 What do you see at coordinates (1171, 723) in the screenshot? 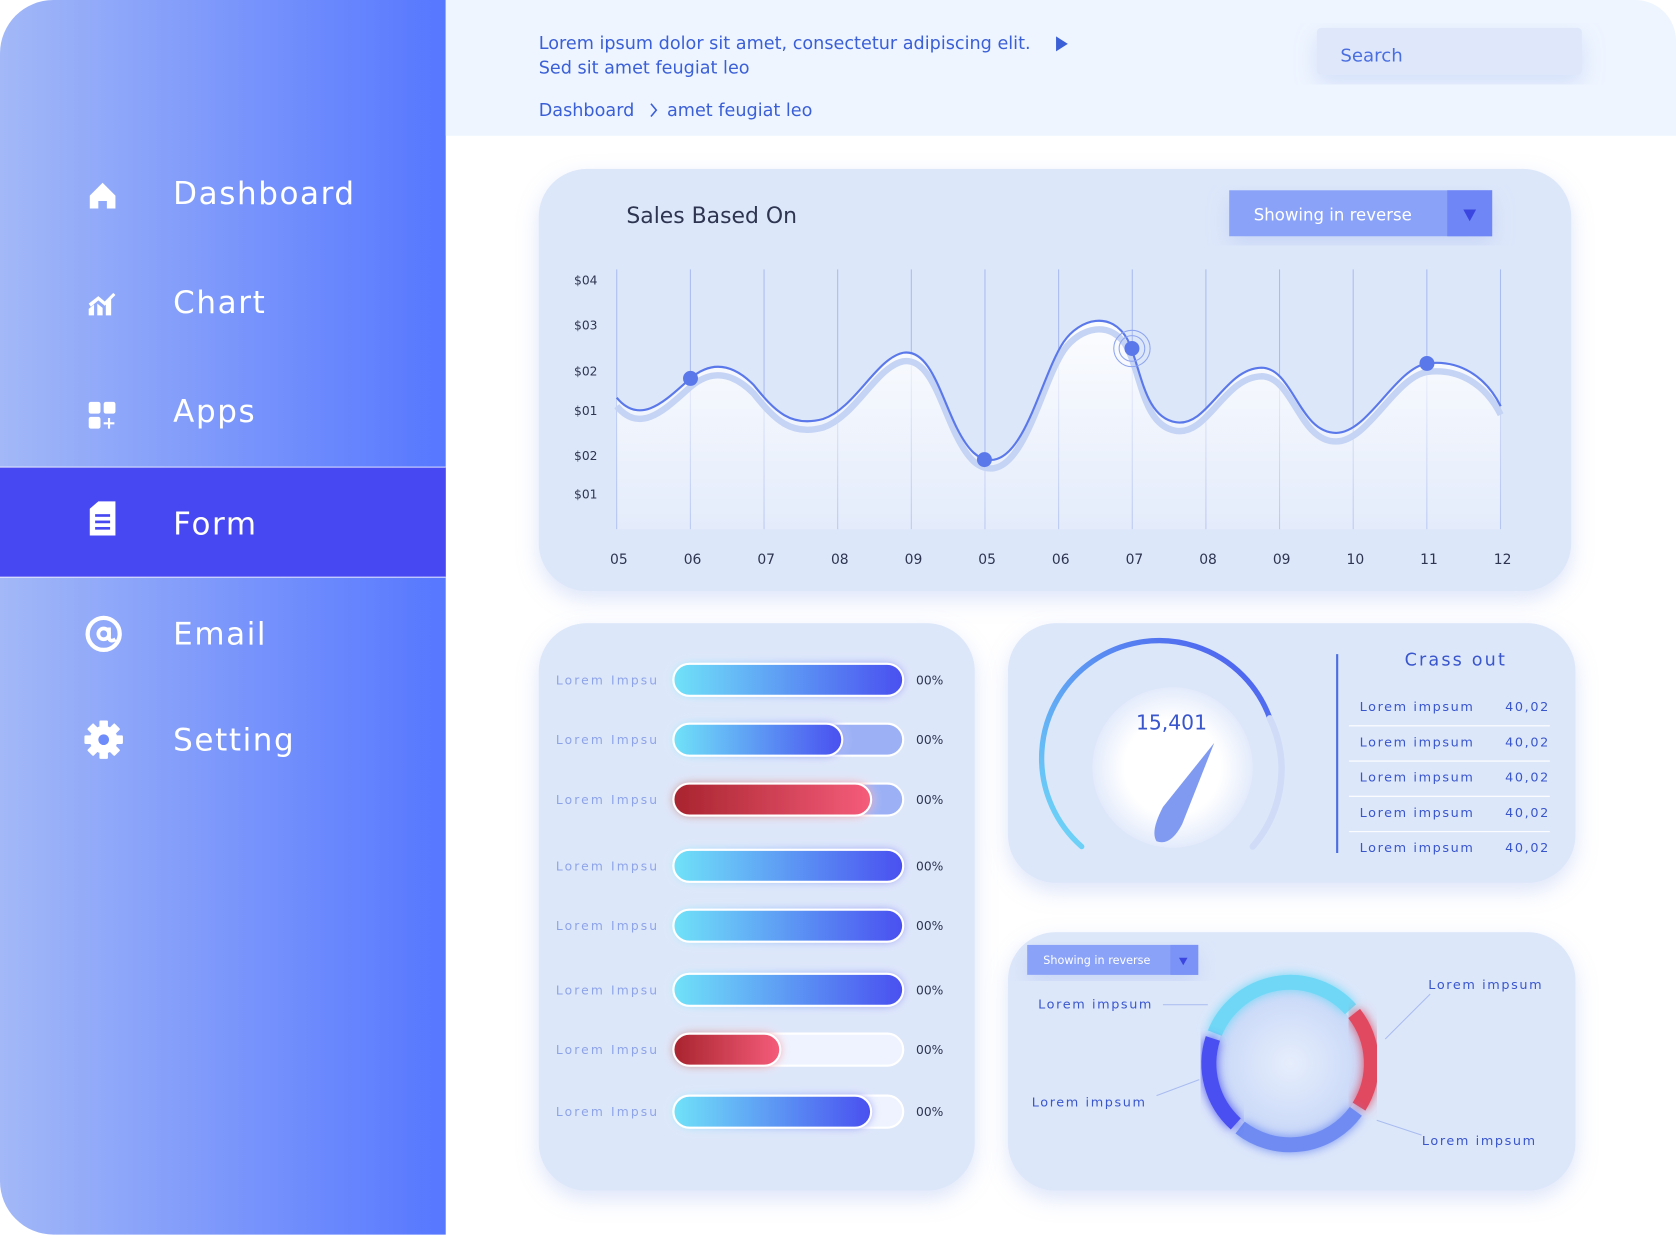
I see `gauge-value: 15,401` at bounding box center [1171, 723].